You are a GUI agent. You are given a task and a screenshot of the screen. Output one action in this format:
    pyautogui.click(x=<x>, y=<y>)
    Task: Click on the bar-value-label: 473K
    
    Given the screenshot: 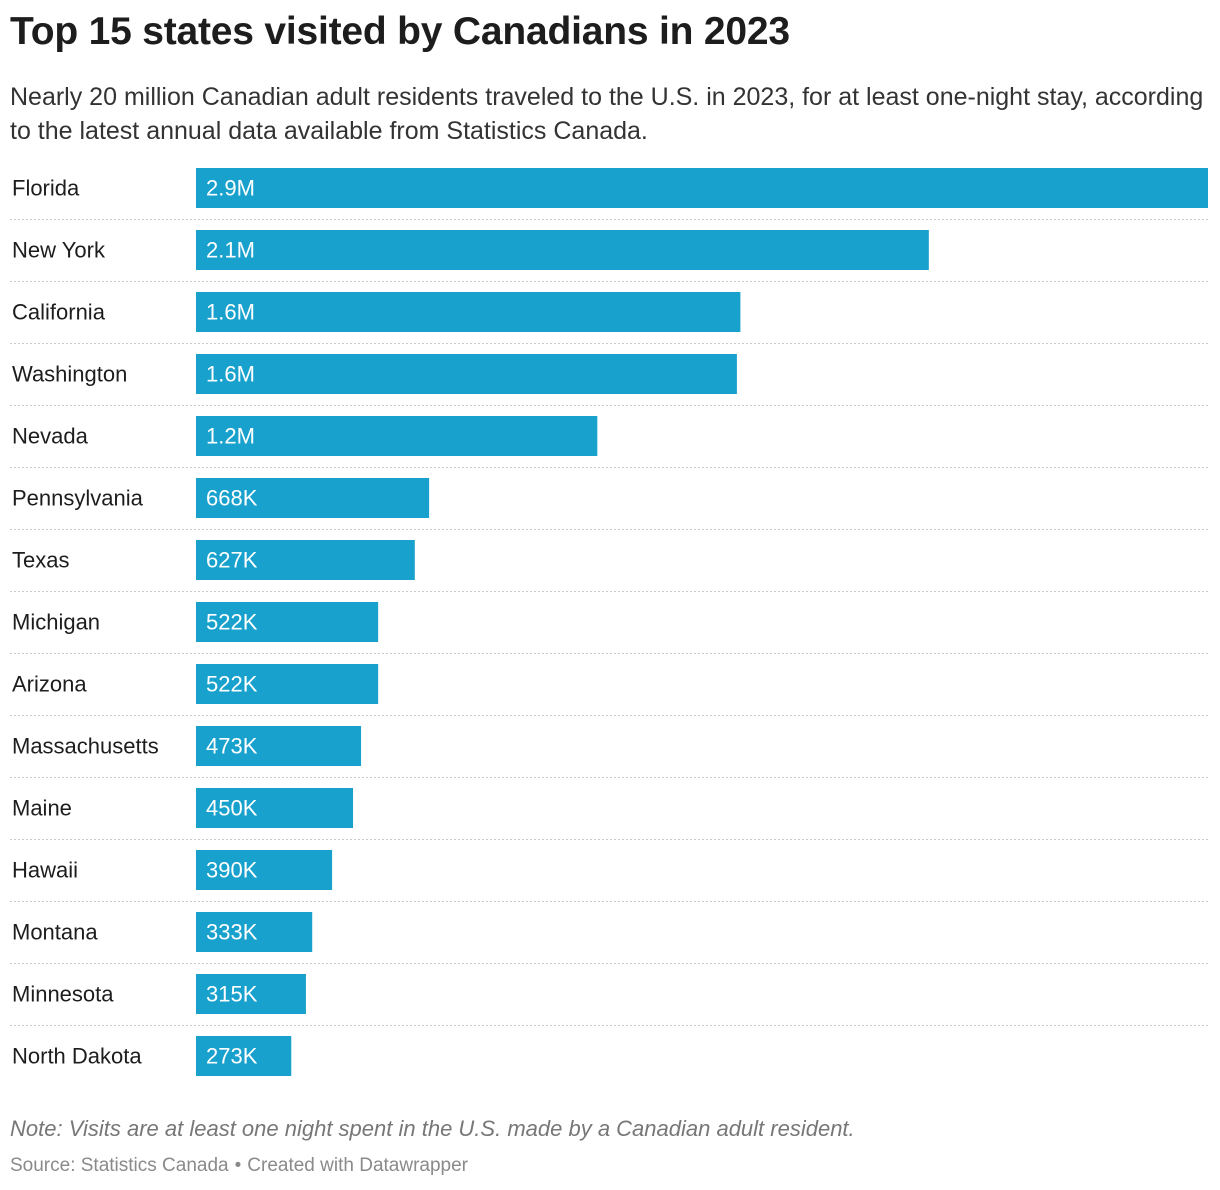 What is the action you would take?
    pyautogui.click(x=232, y=746)
    